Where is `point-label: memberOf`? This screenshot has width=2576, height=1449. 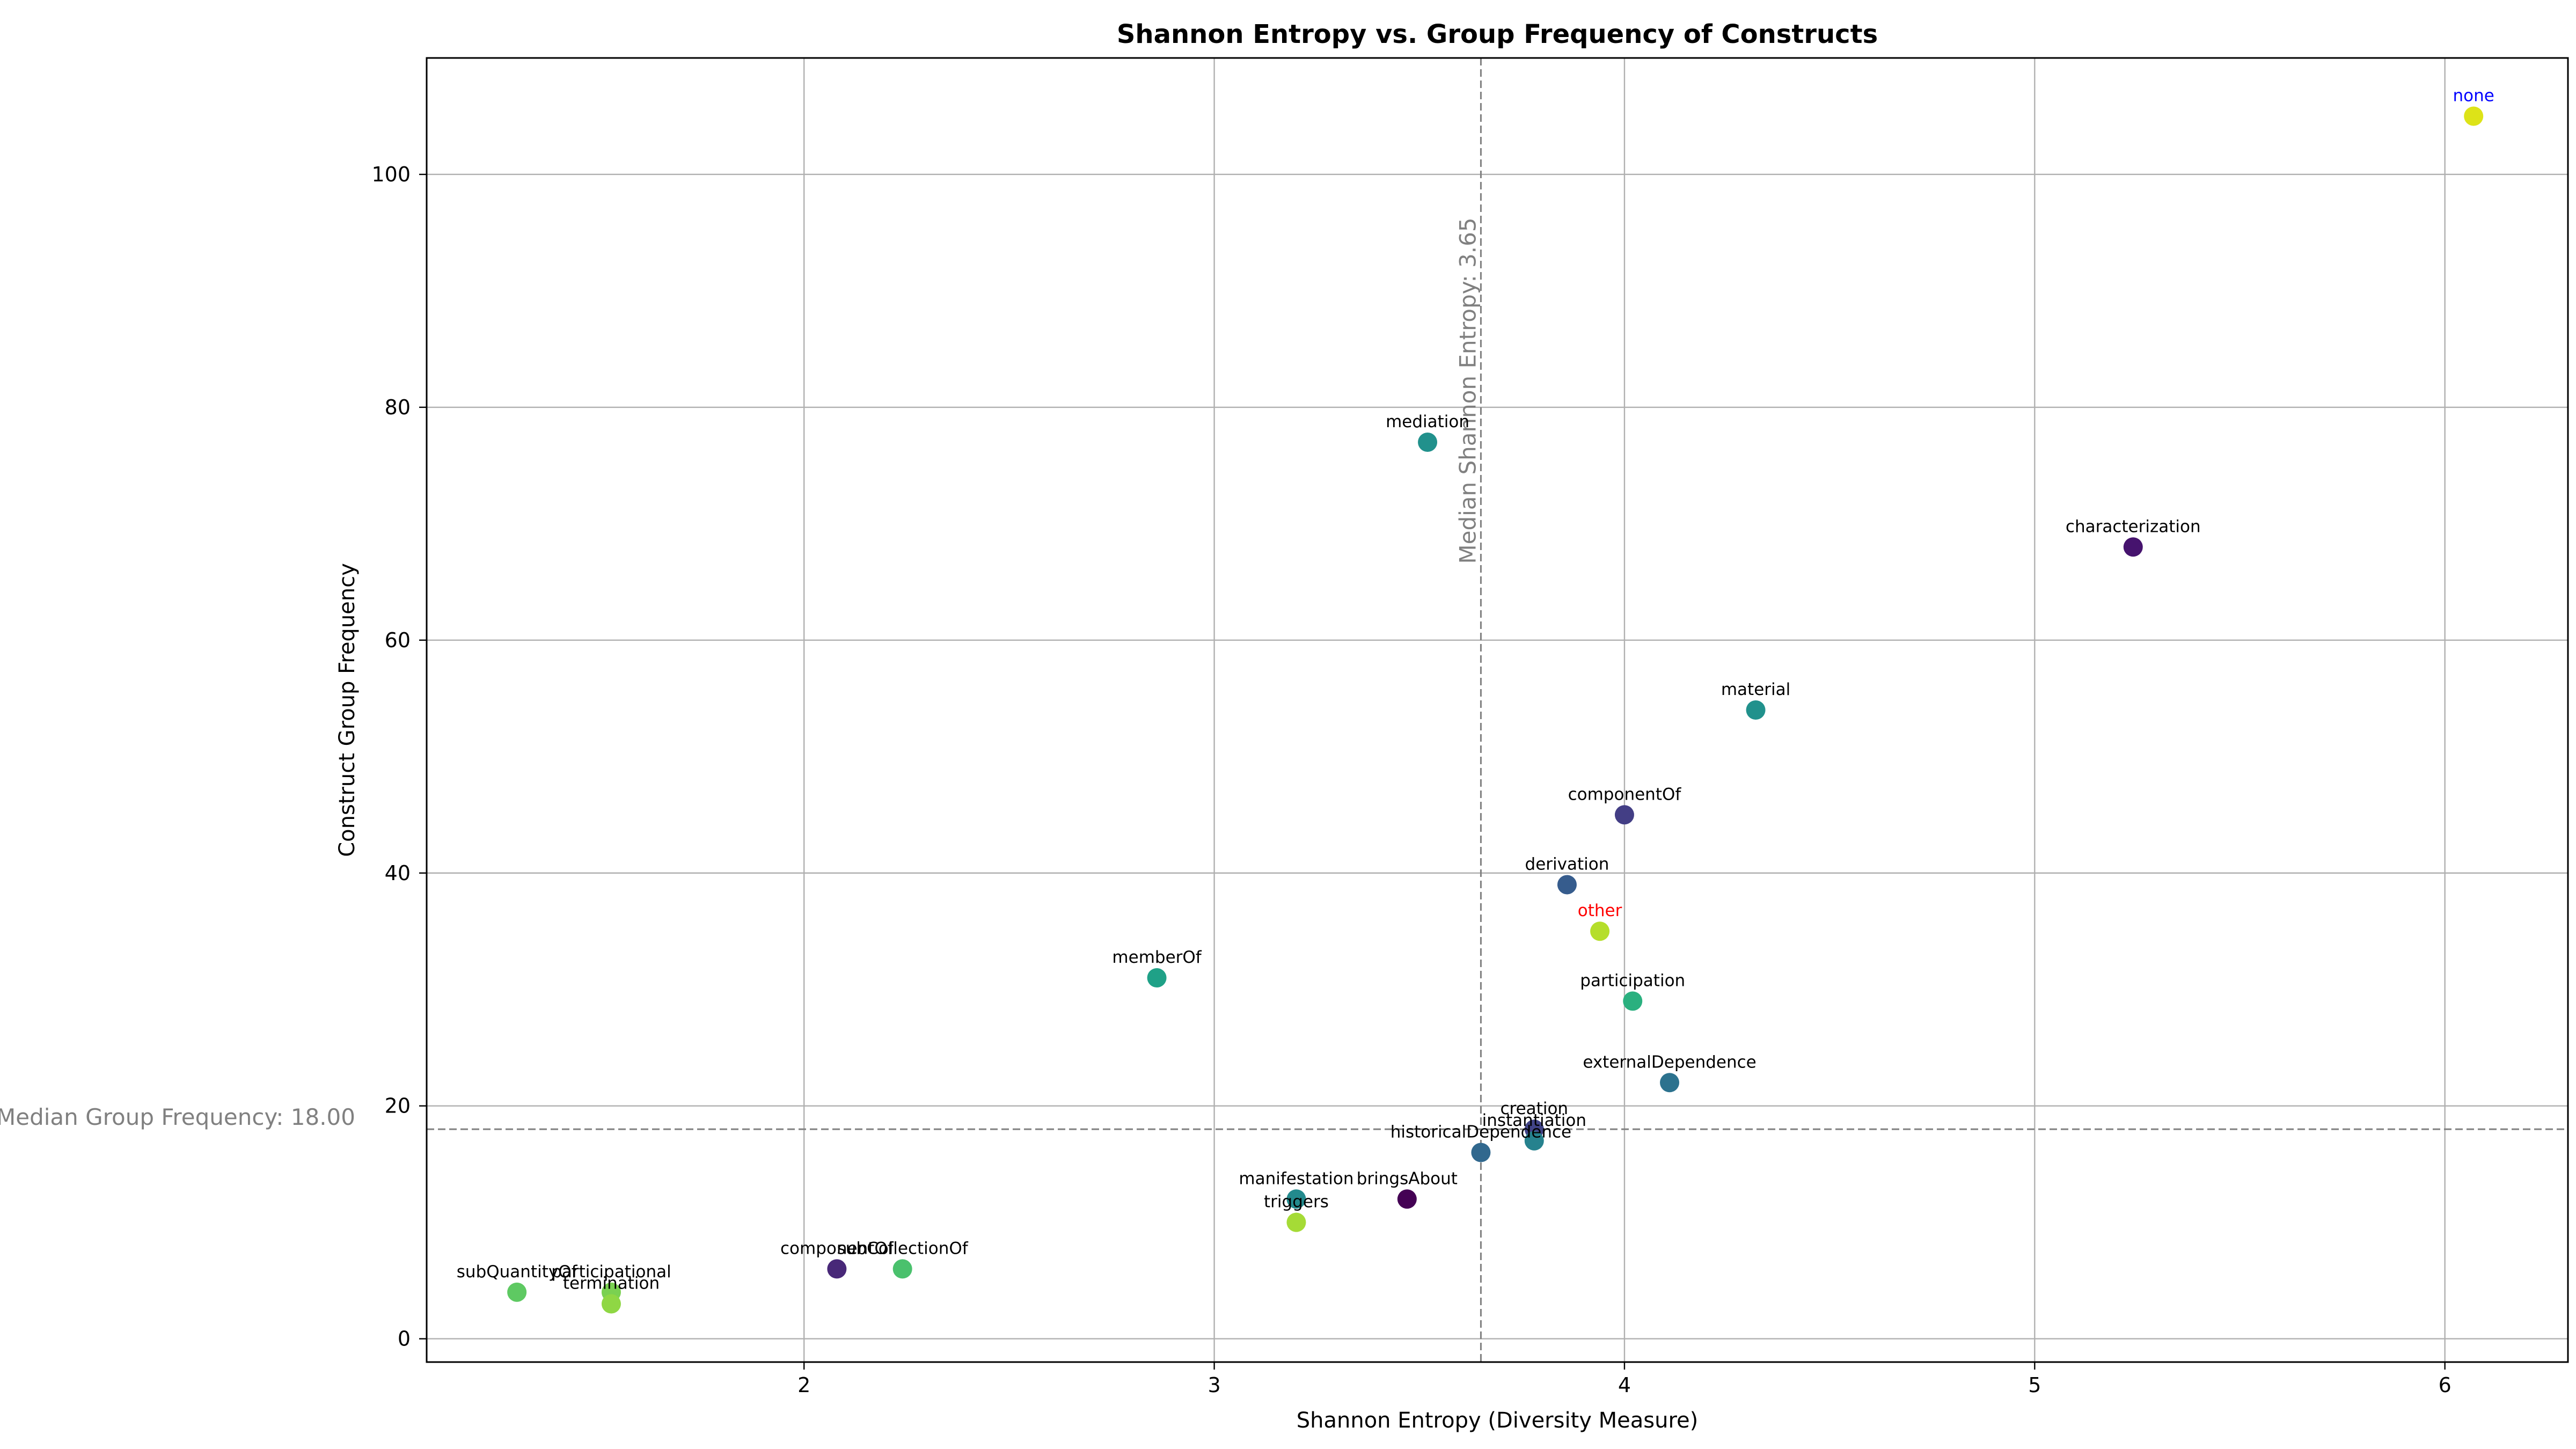
point-label: memberOf is located at coordinates (1157, 957).